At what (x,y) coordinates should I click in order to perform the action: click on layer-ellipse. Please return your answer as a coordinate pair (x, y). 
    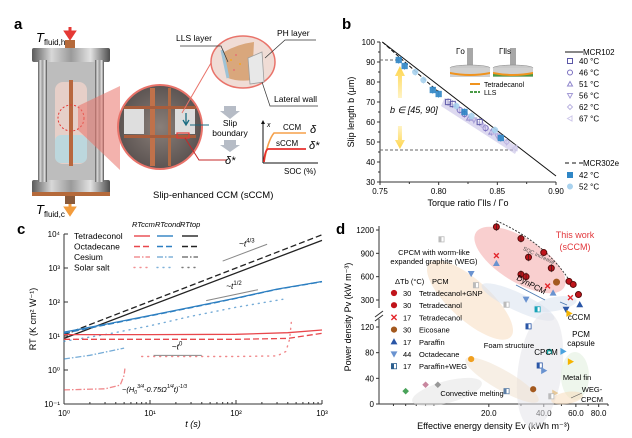
    Looking at the image, I should click on (243, 62).